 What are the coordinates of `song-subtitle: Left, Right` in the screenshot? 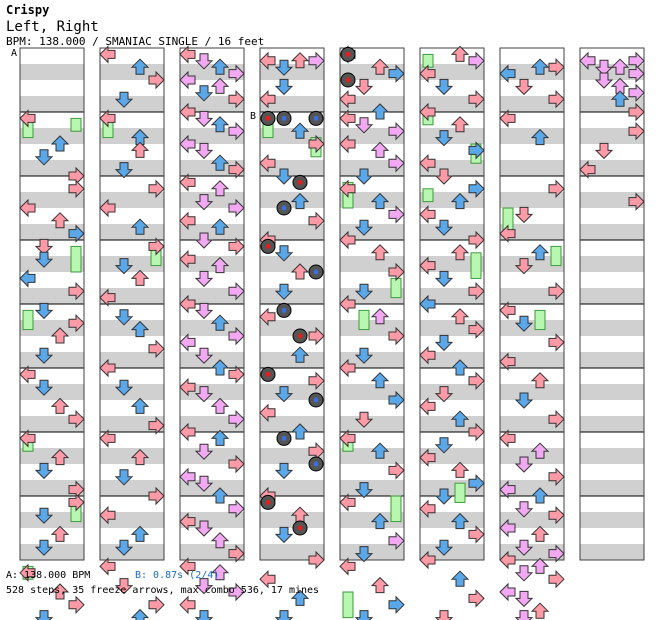 It's located at (52, 27).